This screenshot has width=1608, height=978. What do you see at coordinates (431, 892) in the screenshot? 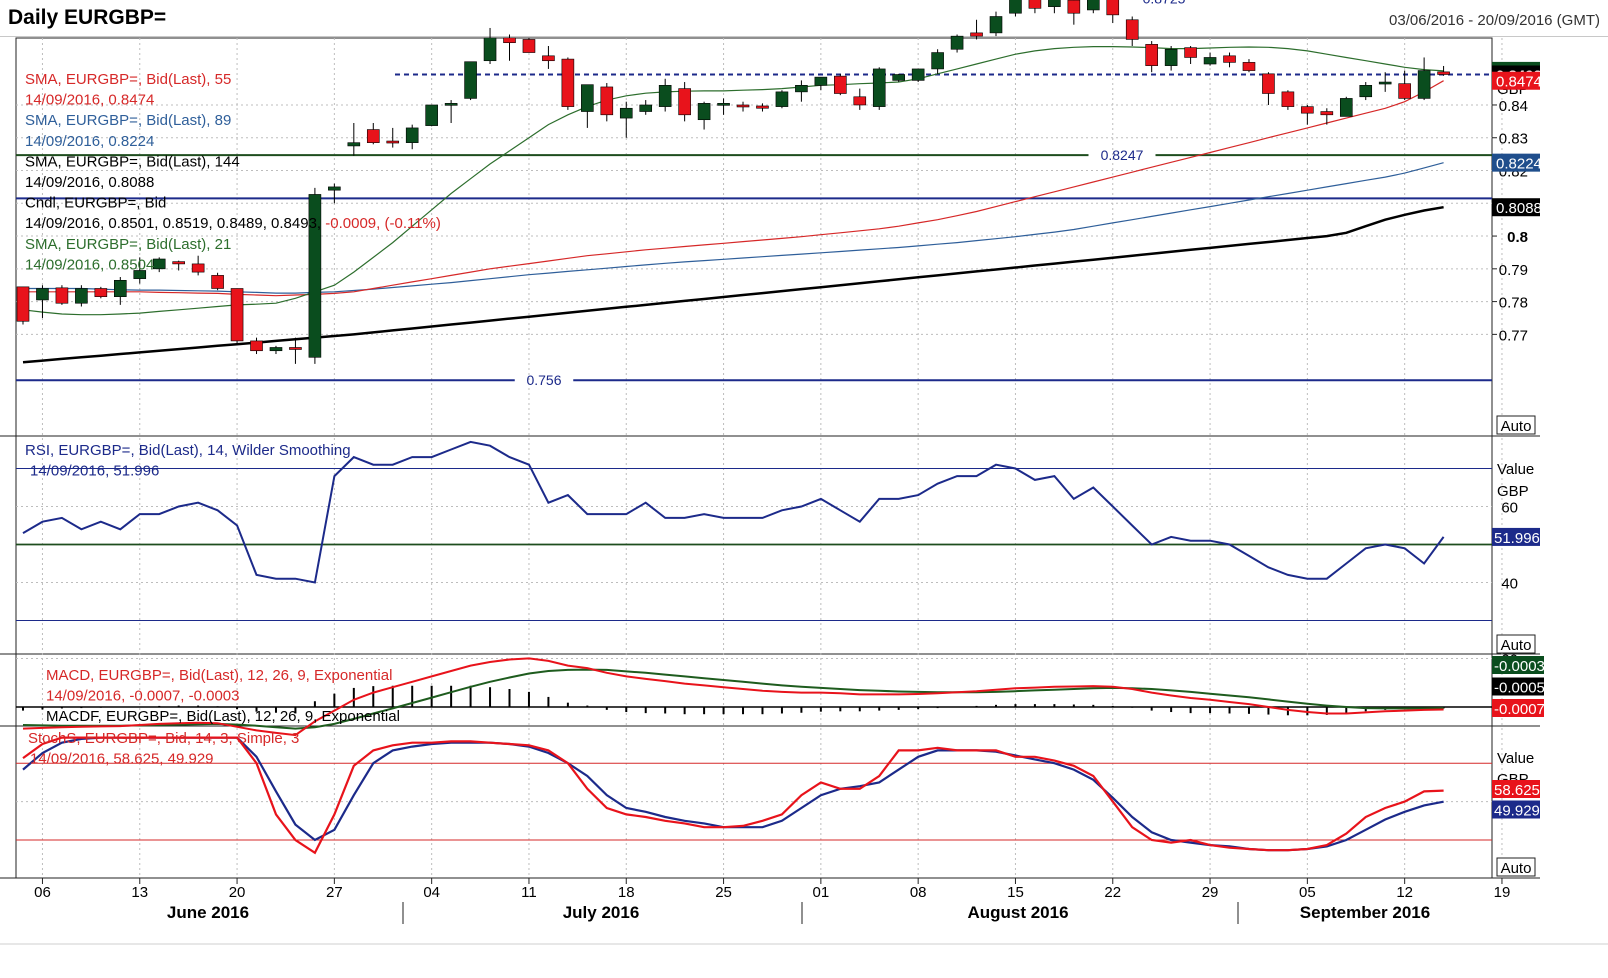
I see `x-tick-label: 04` at bounding box center [431, 892].